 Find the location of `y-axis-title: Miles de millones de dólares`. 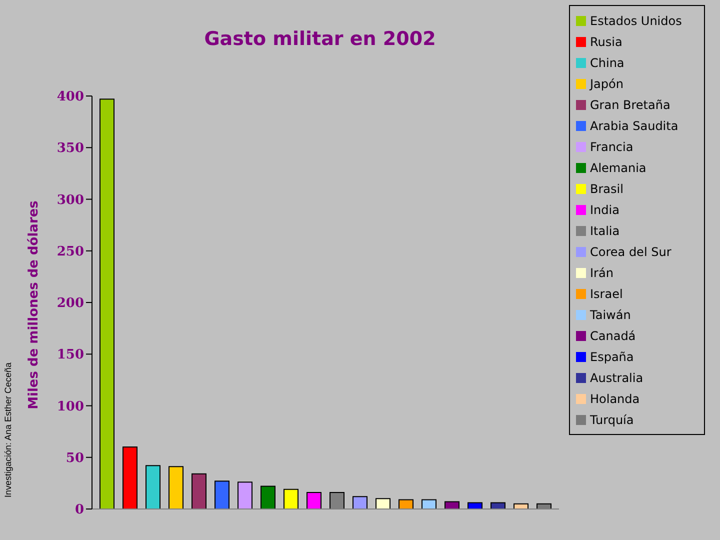

y-axis-title: Miles de millones de dólares is located at coordinates (34, 305).